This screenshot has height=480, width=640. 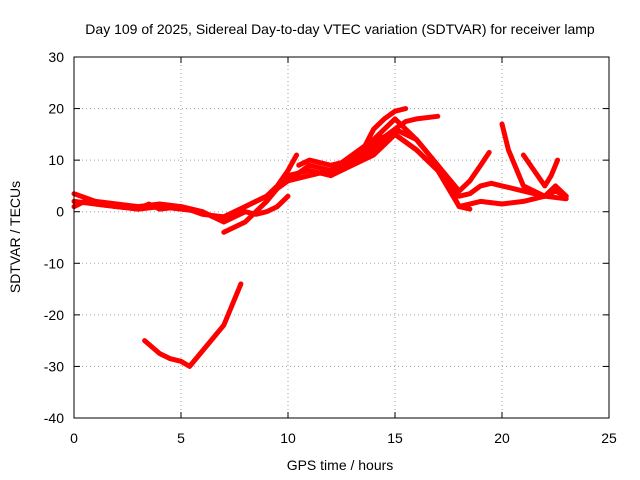 What do you see at coordinates (56, 160) in the screenshot?
I see `y-tick-label: 10` at bounding box center [56, 160].